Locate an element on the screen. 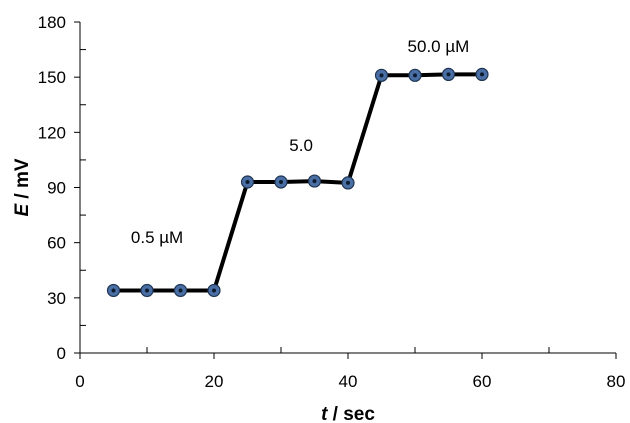  x-tick-label: 0 is located at coordinates (79, 381).